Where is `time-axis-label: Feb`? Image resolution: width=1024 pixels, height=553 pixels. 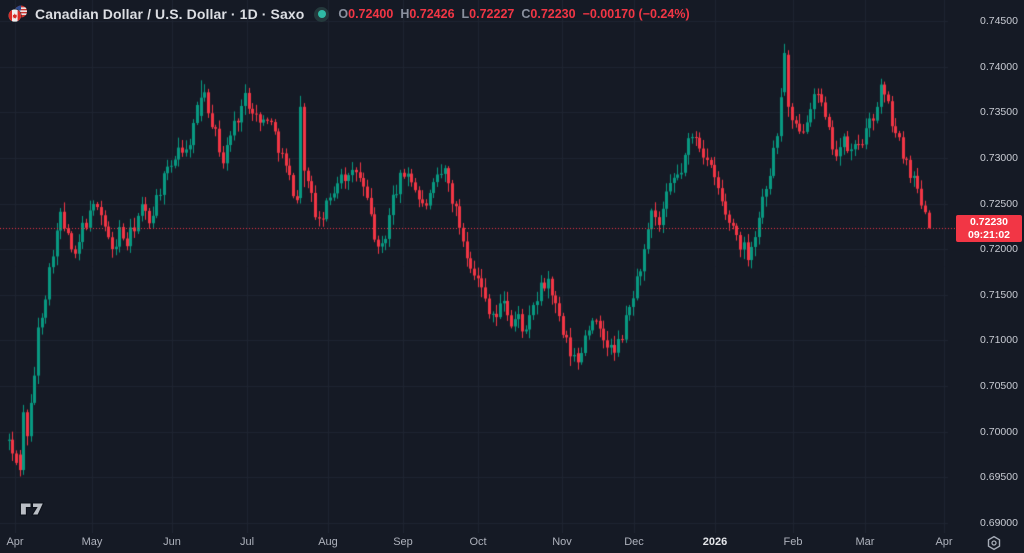
time-axis-label: Feb is located at coordinates (793, 542).